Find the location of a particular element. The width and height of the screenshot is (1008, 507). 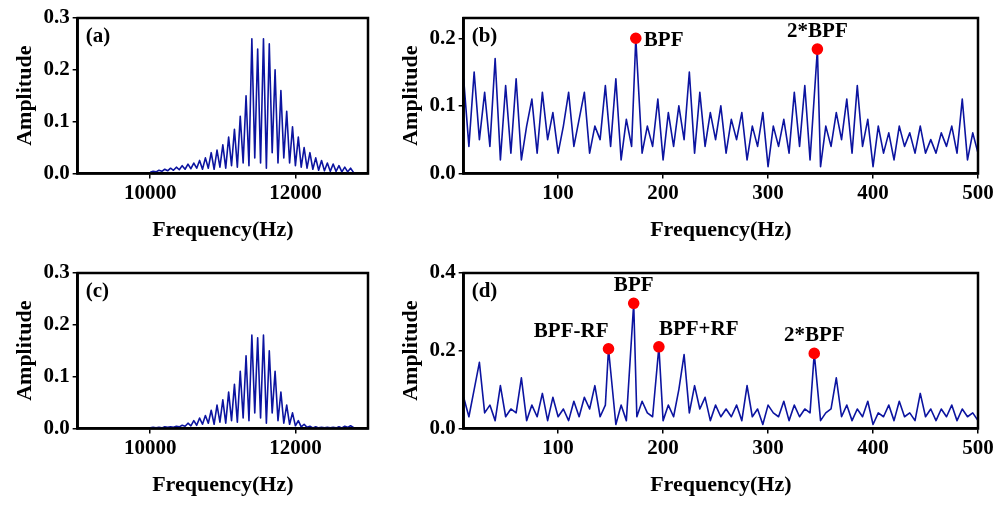

y-tick-label: 0.4 is located at coordinates (443, 271).